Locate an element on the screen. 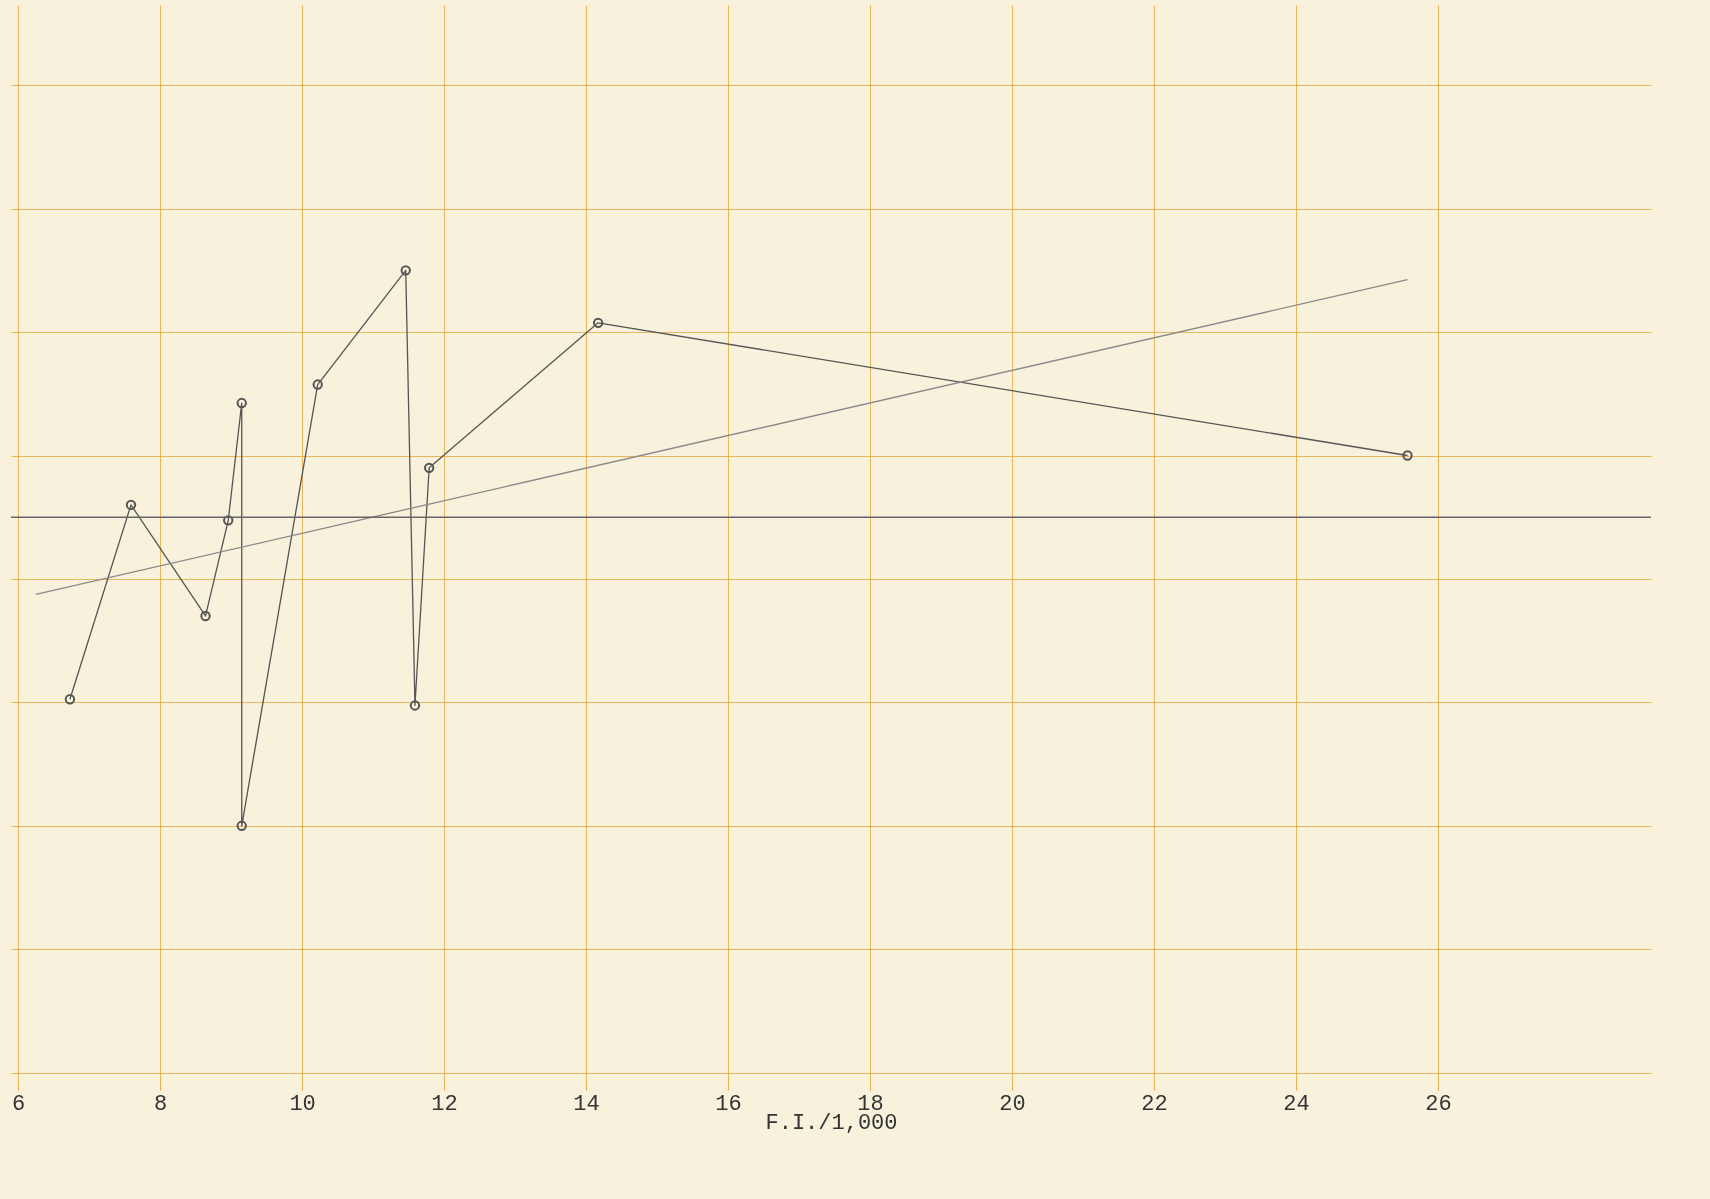 The height and width of the screenshot is (1199, 1710). x-tick-label: 10 is located at coordinates (302, 1104).